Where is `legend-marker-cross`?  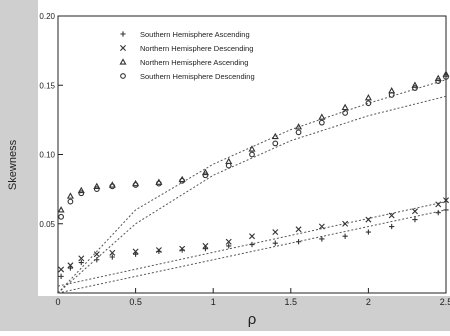
legend-marker-cross is located at coordinates (123, 48).